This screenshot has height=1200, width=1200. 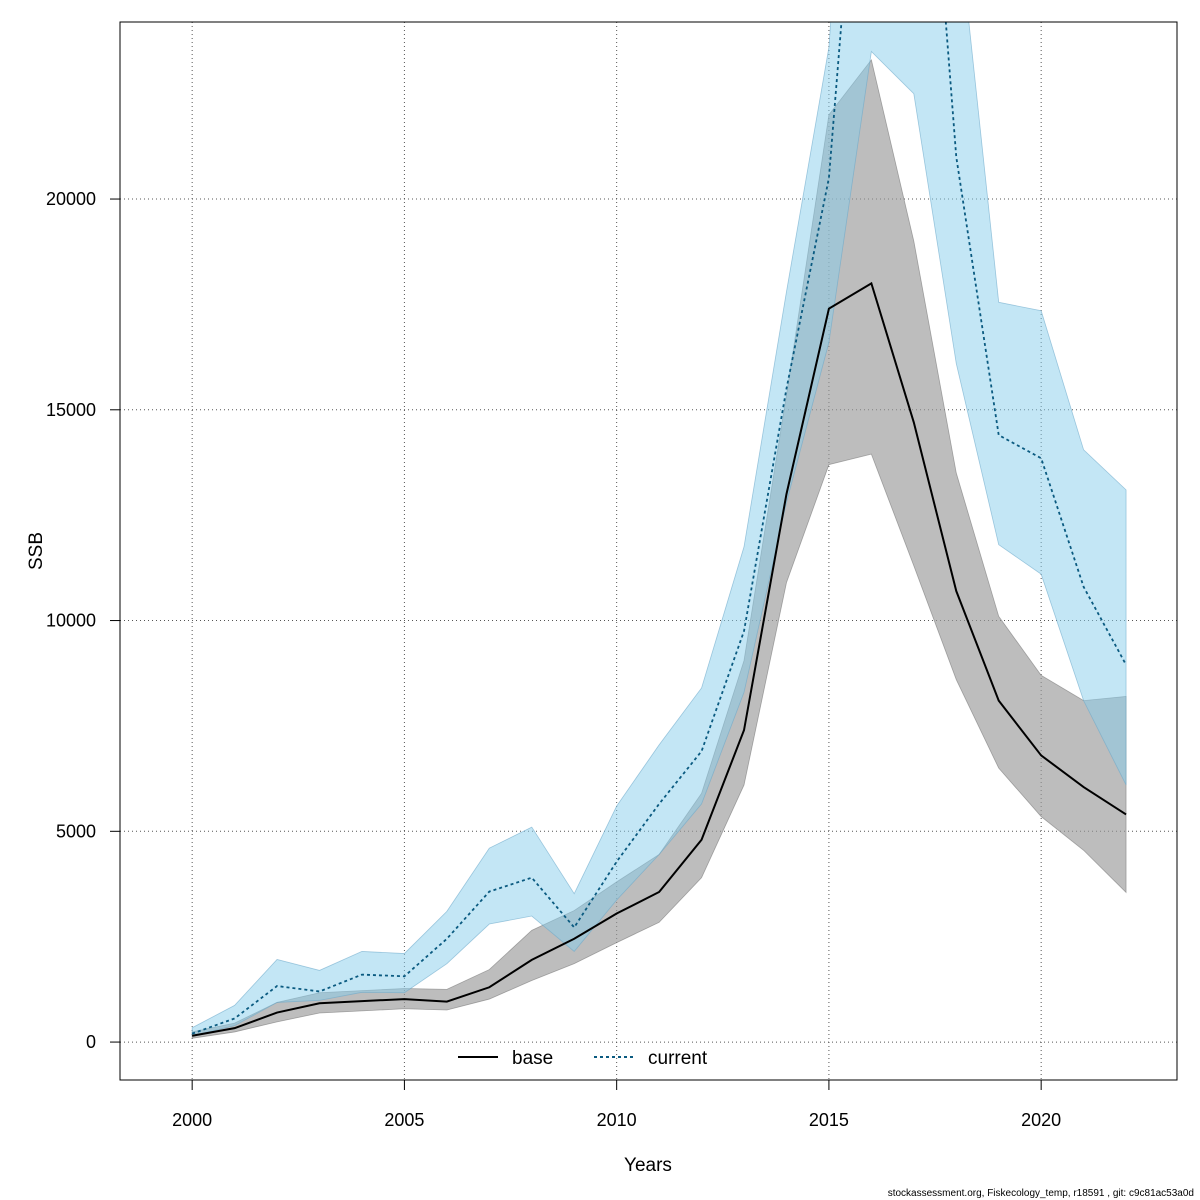 What do you see at coordinates (36, 551) in the screenshot?
I see `y-axis-title: SSB` at bounding box center [36, 551].